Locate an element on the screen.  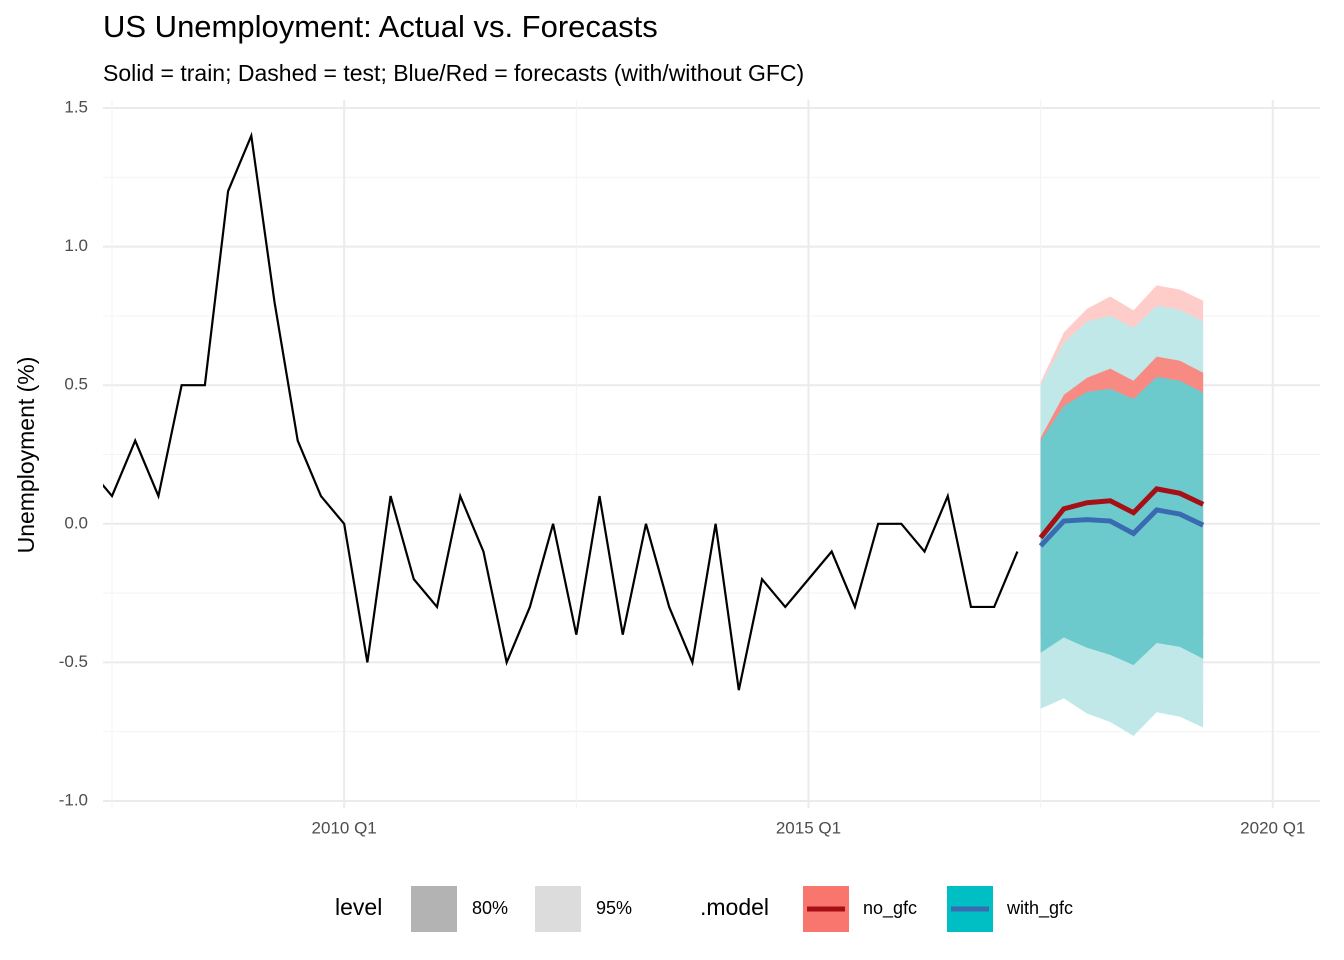
x-tick-label: 2020 Q1 is located at coordinates (1272, 827).